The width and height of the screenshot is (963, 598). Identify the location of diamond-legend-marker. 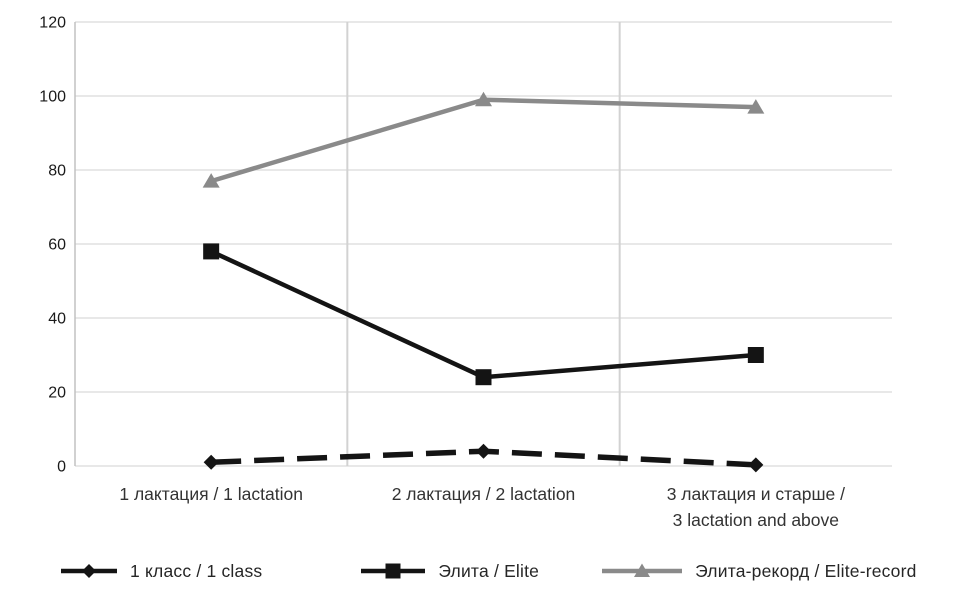
(89, 571).